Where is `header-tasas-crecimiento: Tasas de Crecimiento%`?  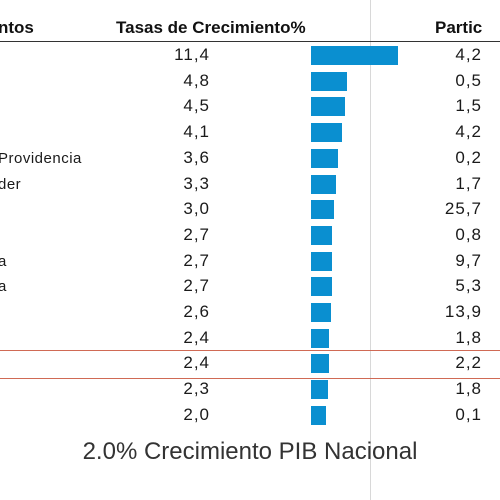
header-tasas-crecimiento: Tasas de Crecimiento% is located at coordinates (211, 27).